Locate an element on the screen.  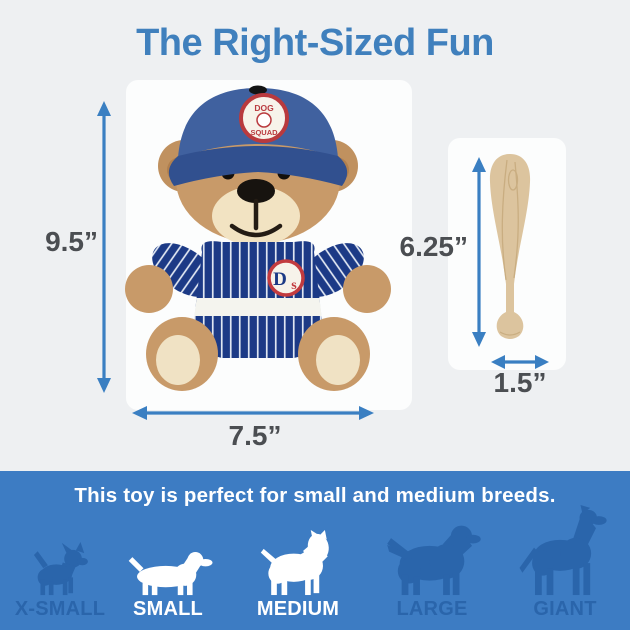
toy-height-label: 9.5” is located at coordinates (71, 241).